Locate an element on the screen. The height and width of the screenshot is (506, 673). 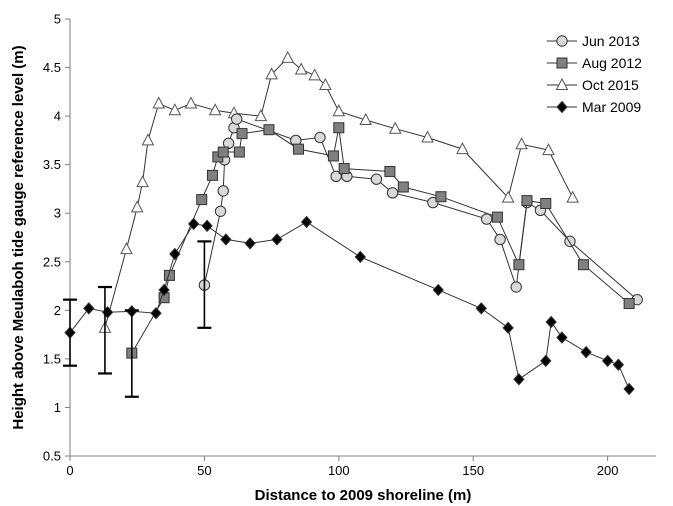
y-tick-label: 4.5 is located at coordinates (52, 67).